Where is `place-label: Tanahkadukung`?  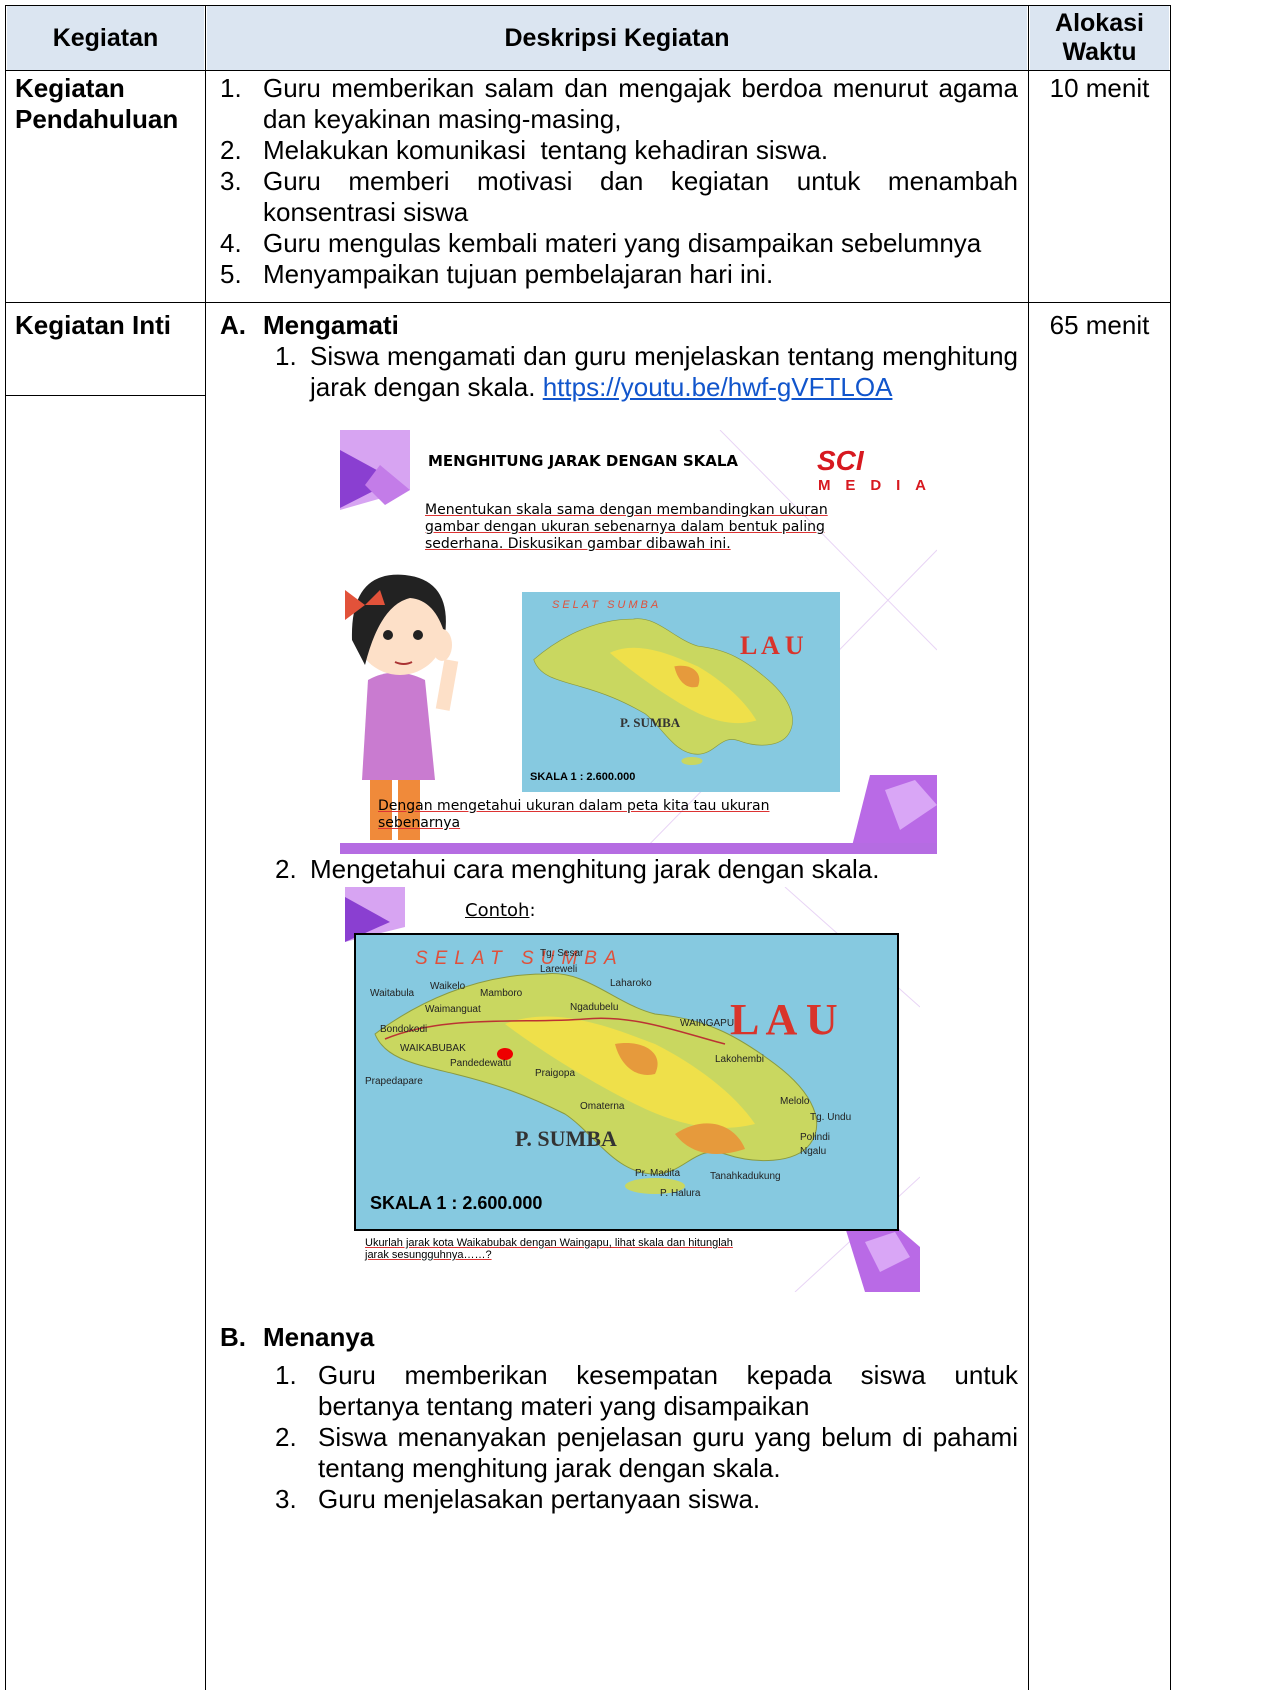
place-label: Tanahkadukung is located at coordinates (745, 1176).